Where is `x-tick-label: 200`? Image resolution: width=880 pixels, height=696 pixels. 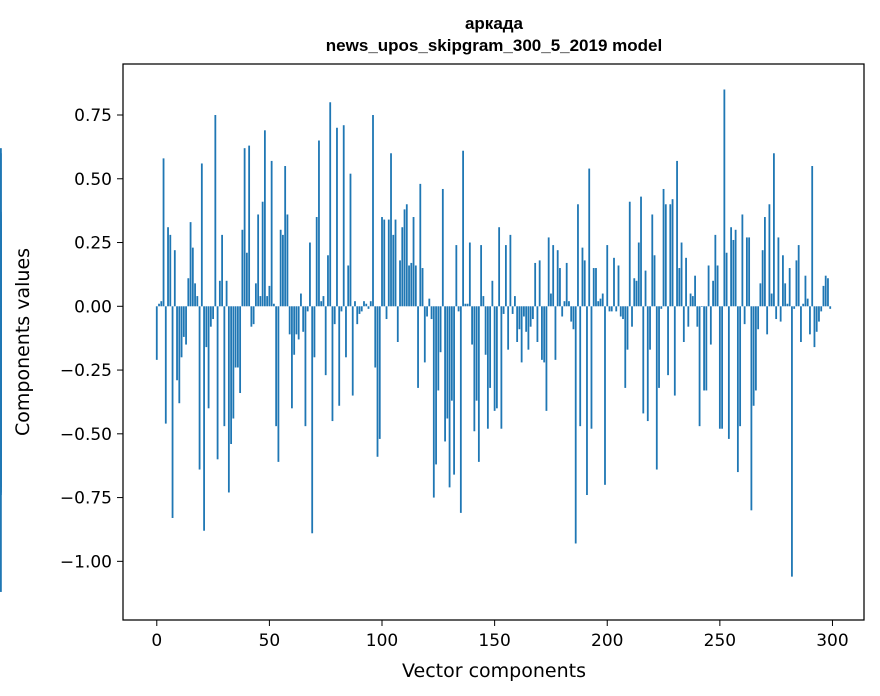
x-tick-label: 200 is located at coordinates (607, 641).